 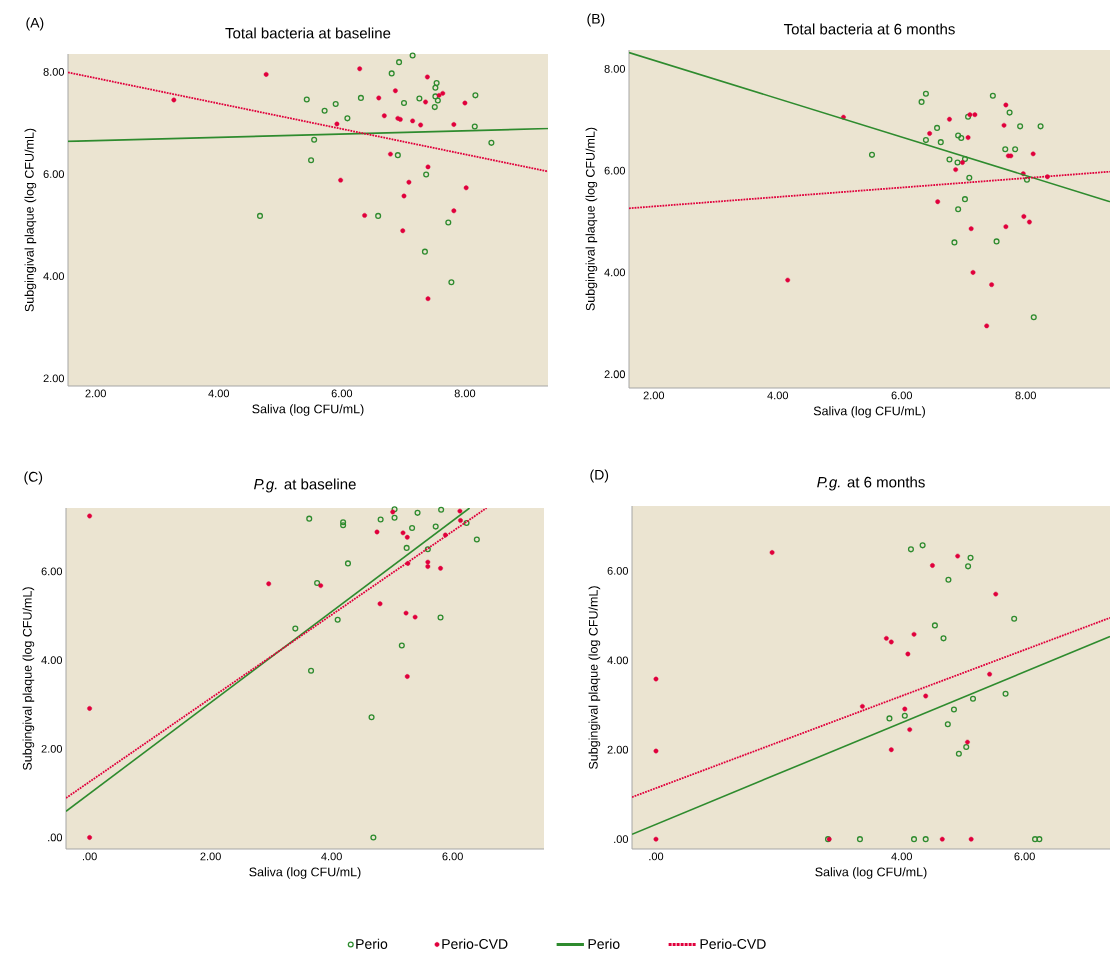 I want to click on text: (A), so click(x=35, y=24).